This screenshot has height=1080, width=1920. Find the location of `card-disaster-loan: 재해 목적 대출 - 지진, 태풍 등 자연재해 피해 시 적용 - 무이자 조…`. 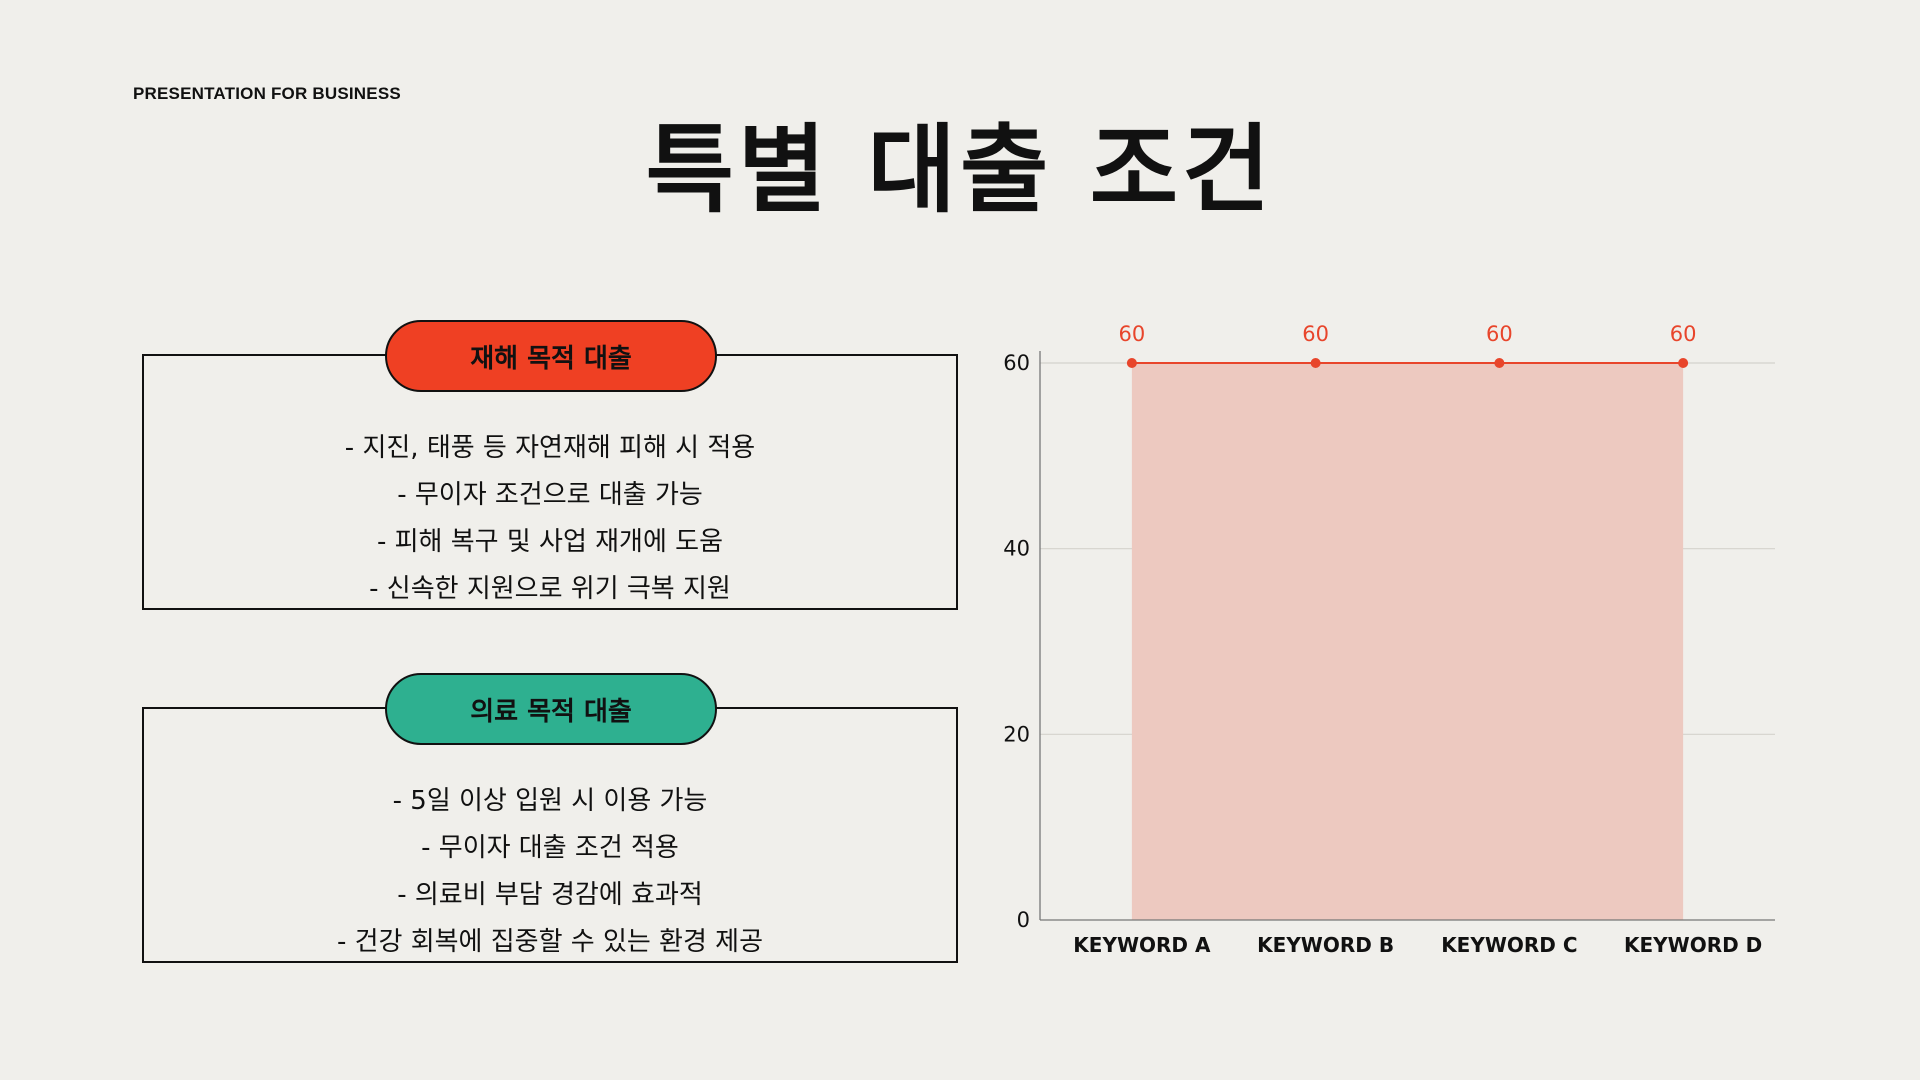

card-disaster-loan: 재해 목적 대출 - 지진, 태풍 등 자연재해 피해 시 적용 - 무이자 조… is located at coordinates (550, 466).